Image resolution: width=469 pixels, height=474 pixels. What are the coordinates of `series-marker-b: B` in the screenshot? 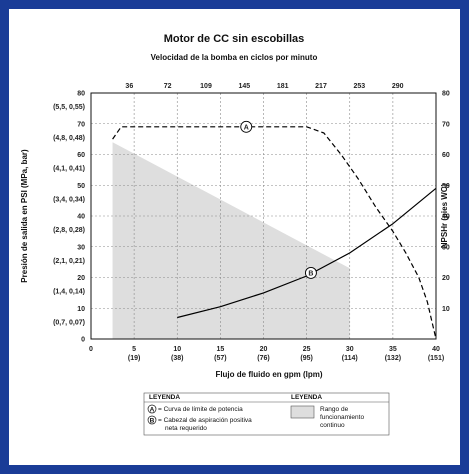 It's located at (310, 273).